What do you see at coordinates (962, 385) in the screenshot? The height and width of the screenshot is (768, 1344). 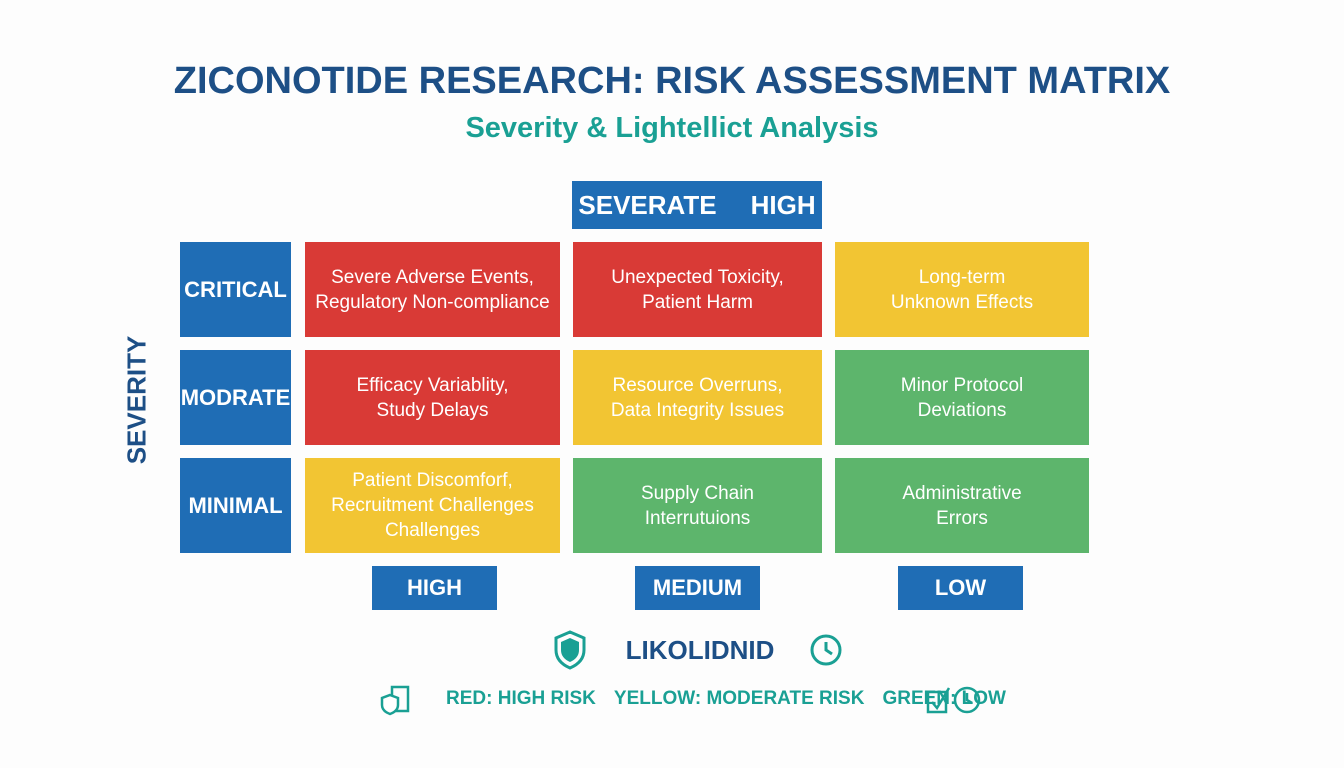 I see `cell-text: Minor Protocol` at bounding box center [962, 385].